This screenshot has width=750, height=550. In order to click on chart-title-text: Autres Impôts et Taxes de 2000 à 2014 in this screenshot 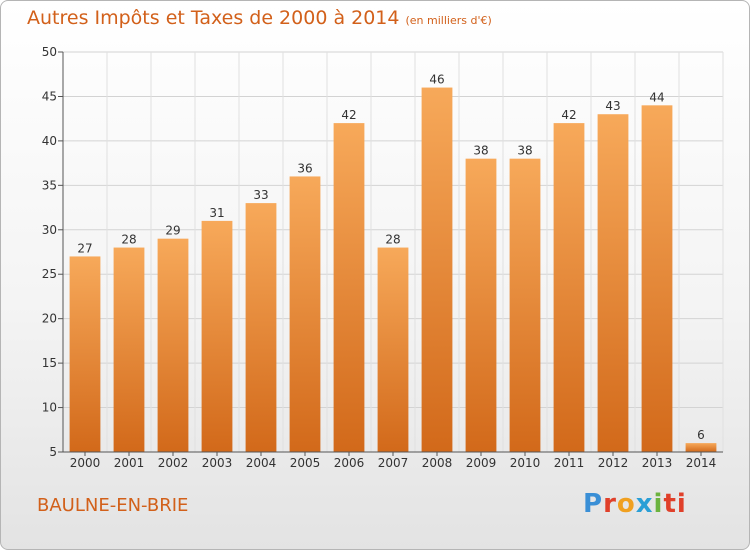, I will do `click(213, 18)`.